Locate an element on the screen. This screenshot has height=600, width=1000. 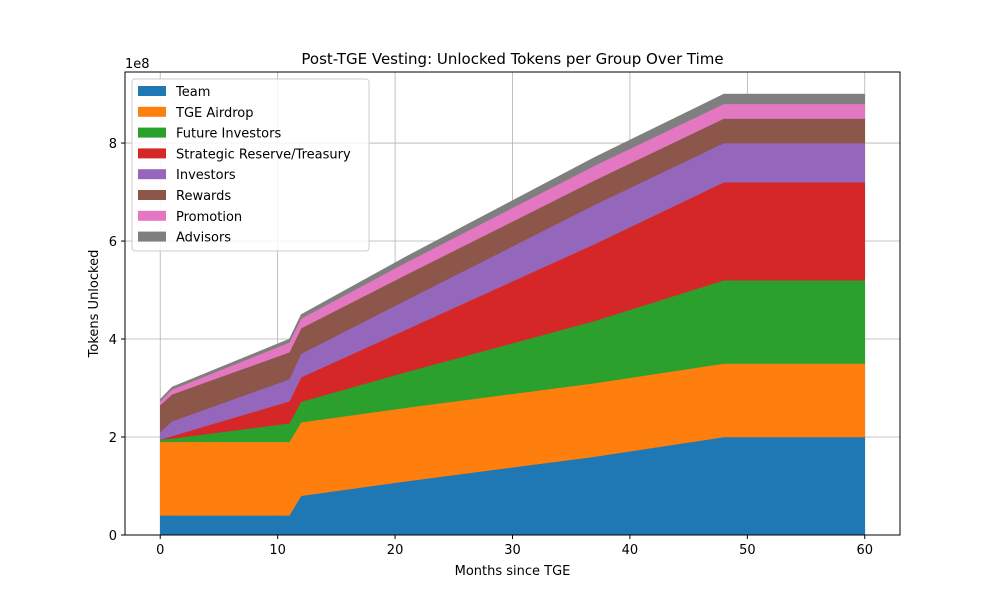
y-axis-title: Tokens Unlocked is located at coordinates (94, 304).